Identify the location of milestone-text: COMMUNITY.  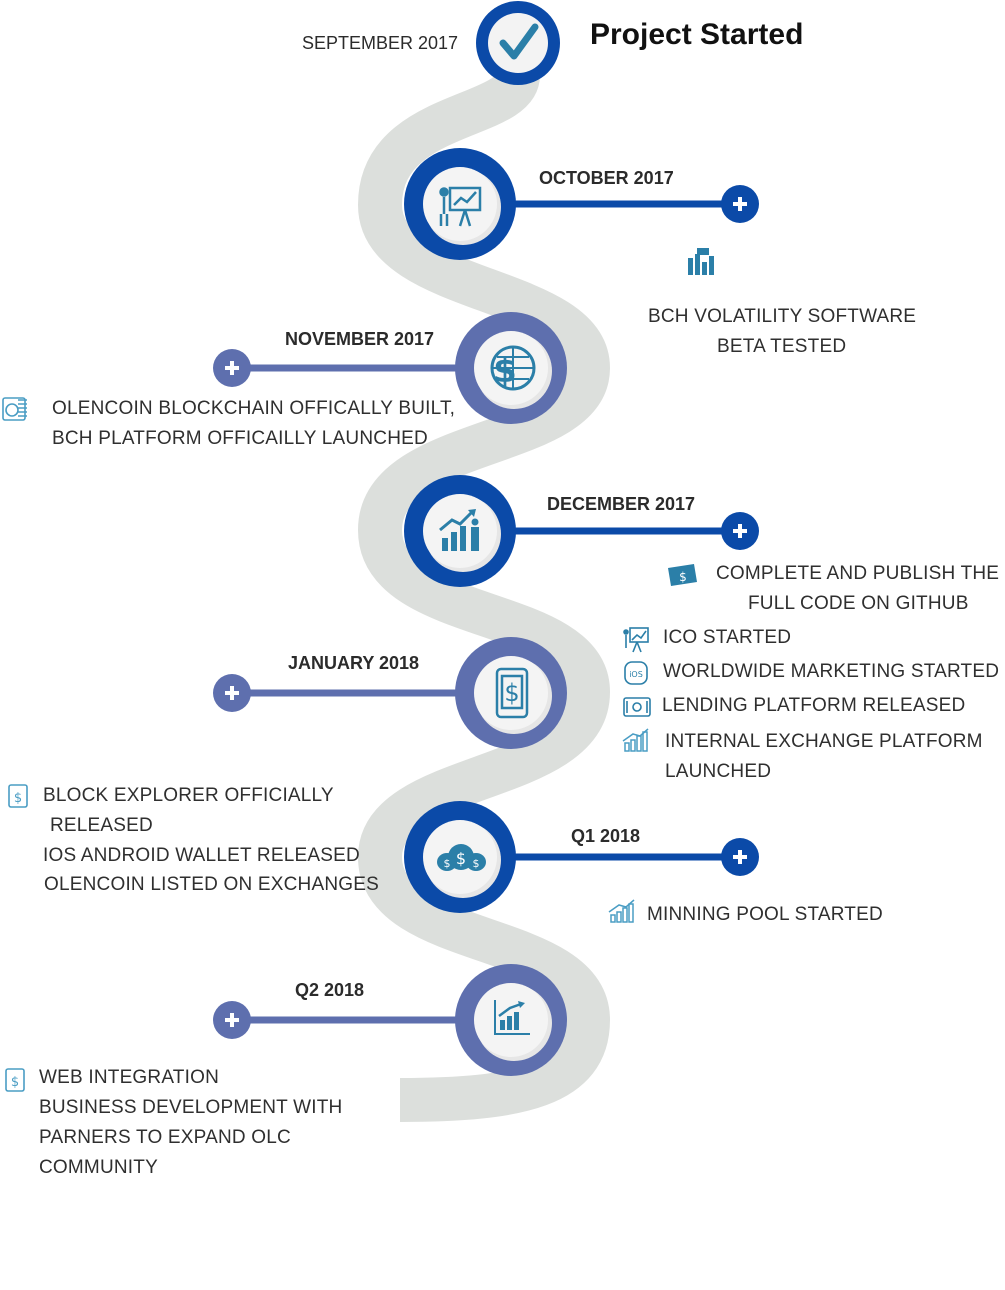
(98, 1167).